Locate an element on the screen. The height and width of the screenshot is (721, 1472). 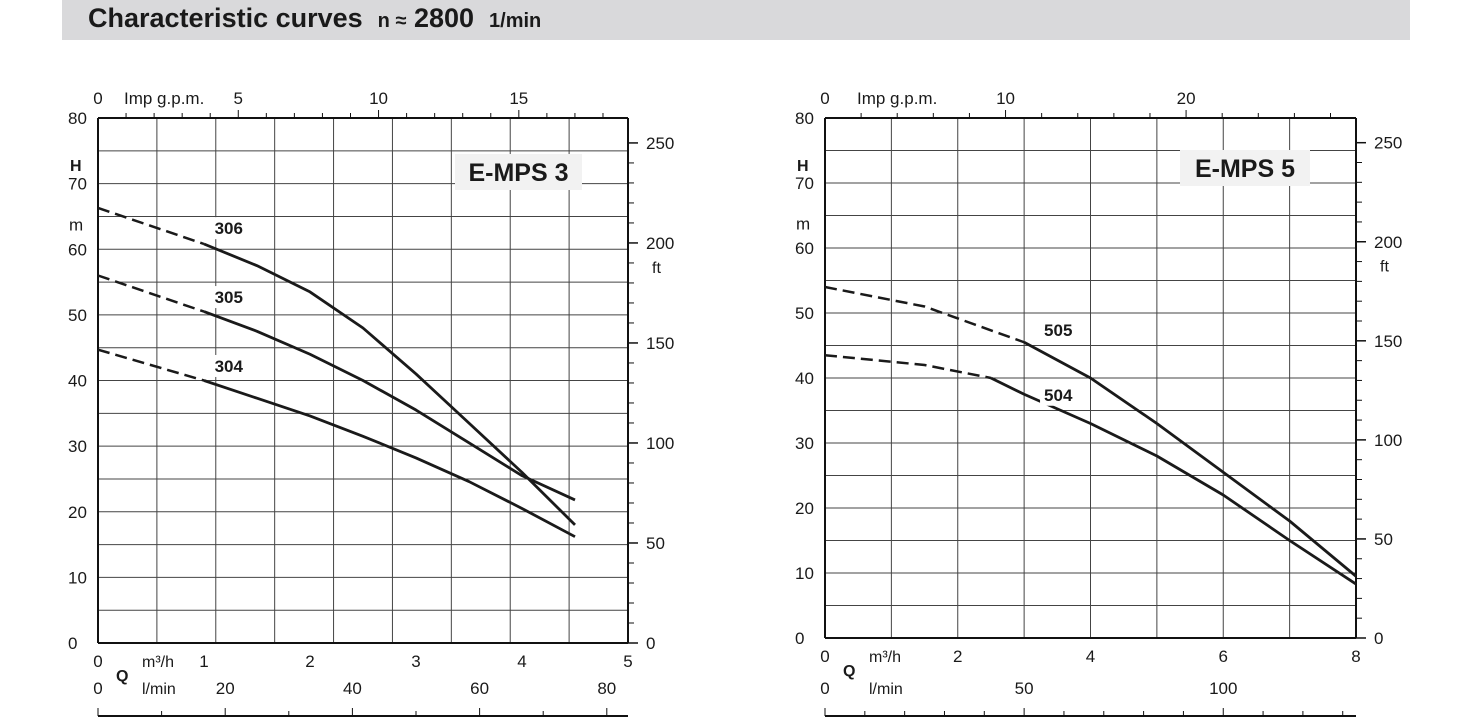
gpm-tick-label: 20 is located at coordinates (1186, 98).